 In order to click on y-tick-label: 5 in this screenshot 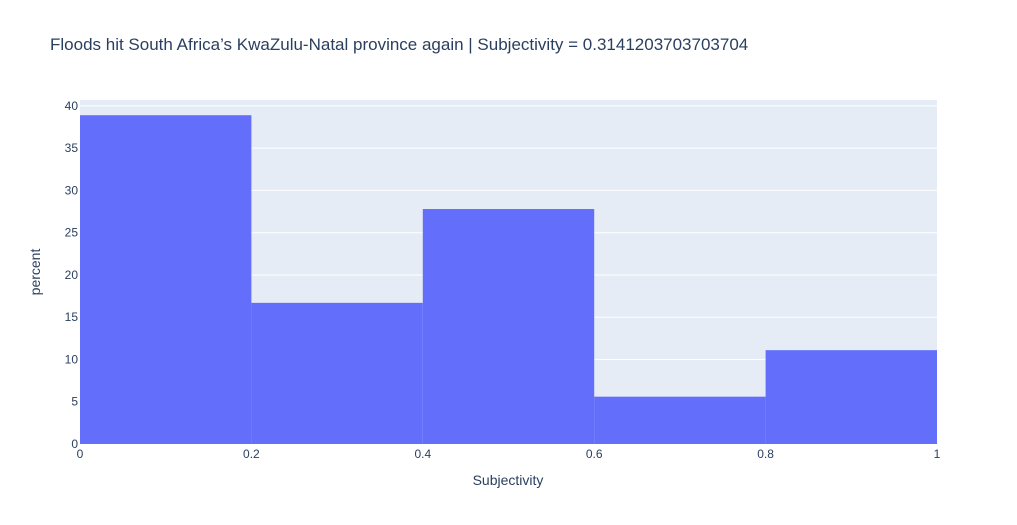, I will do `click(74, 402)`.